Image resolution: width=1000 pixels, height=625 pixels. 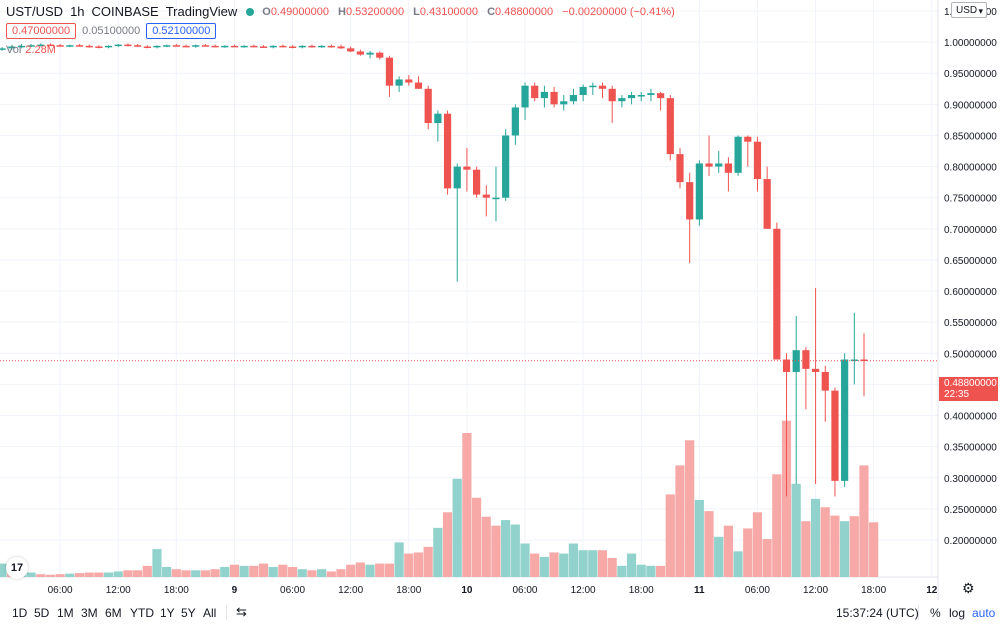 I want to click on settings-gear-icon: ⚙, so click(x=968, y=588).